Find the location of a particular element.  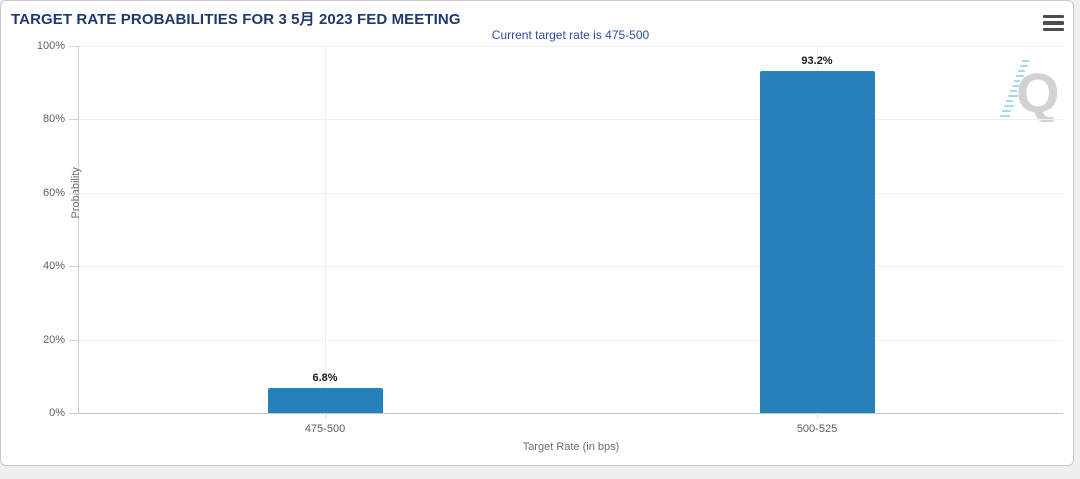

y-axis-tick-label: 40% is located at coordinates (53, 266).